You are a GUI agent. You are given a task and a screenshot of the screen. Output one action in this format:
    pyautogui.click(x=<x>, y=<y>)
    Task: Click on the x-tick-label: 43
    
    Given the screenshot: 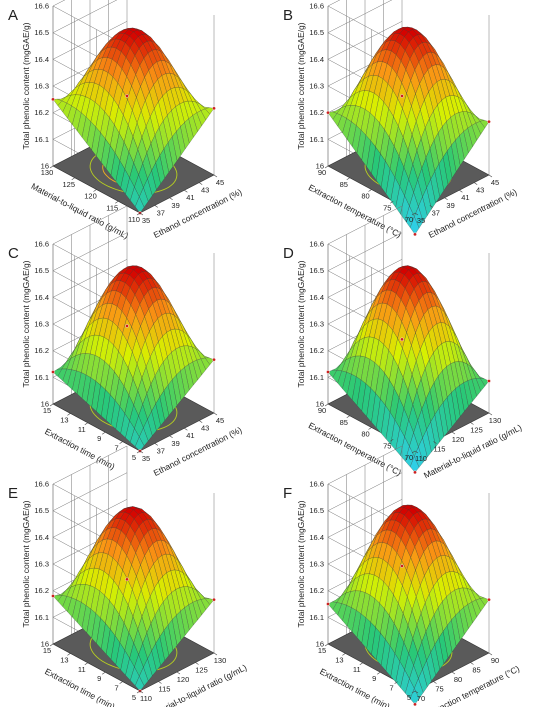 What is the action you would take?
    pyautogui.click(x=205, y=190)
    